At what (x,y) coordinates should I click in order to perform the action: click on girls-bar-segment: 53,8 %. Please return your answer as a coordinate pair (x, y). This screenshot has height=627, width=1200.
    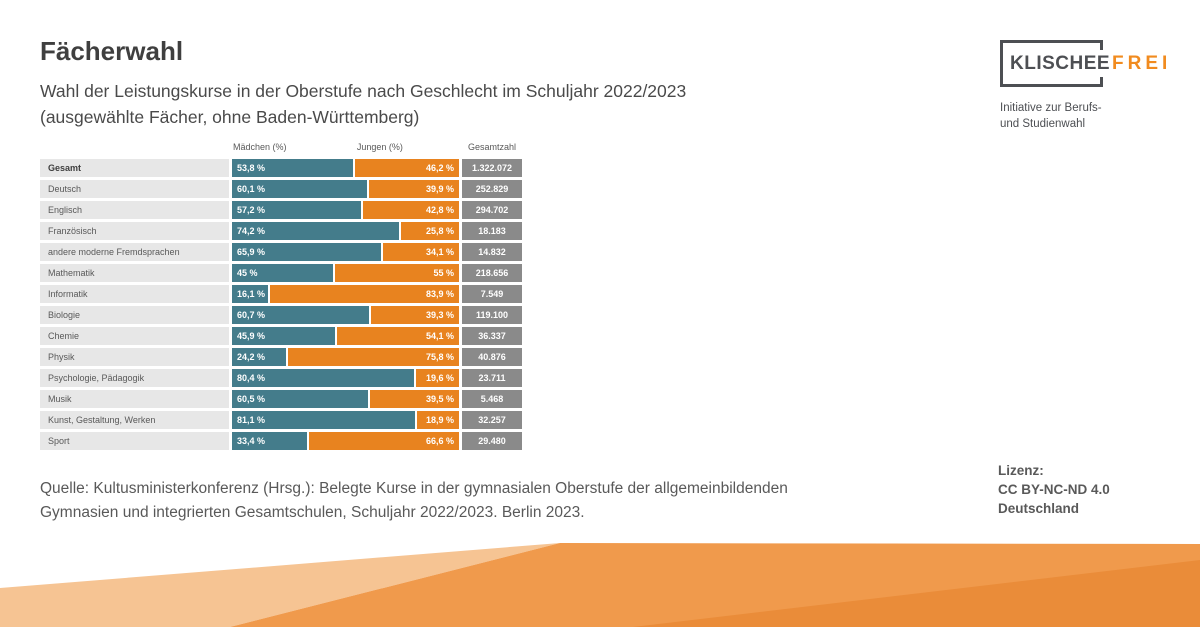
    Looking at the image, I should click on (293, 168).